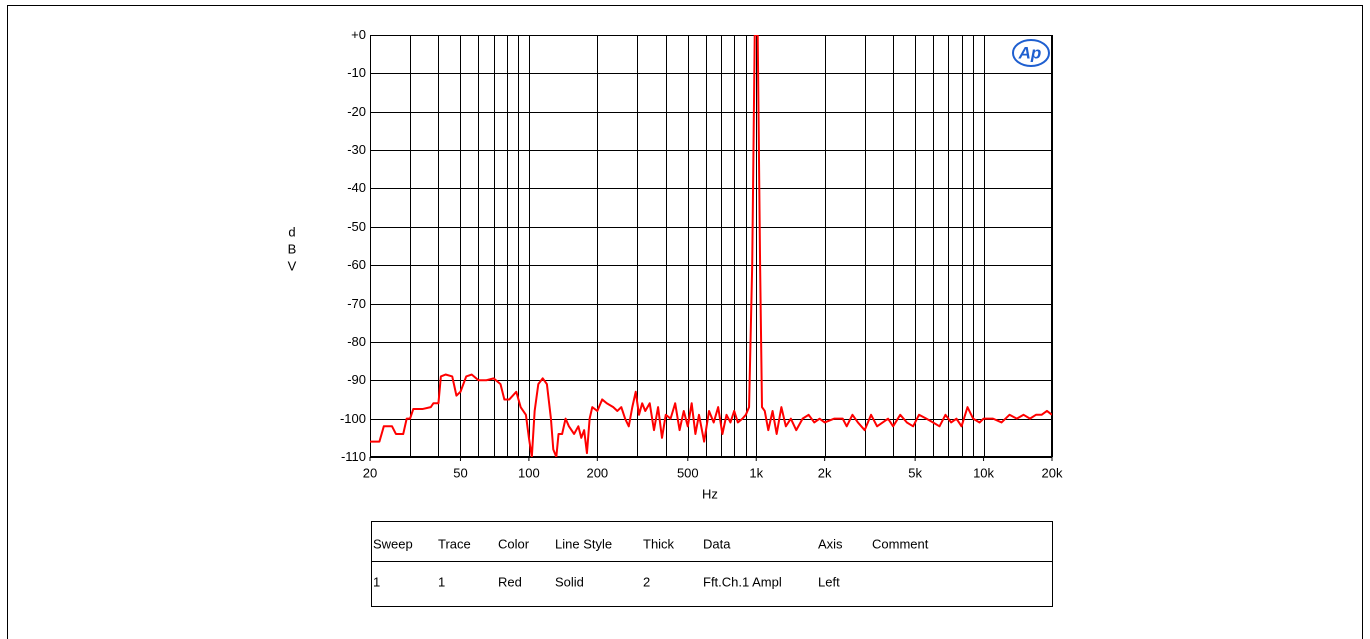 The width and height of the screenshot is (1370, 639). Describe the element at coordinates (915, 472) in the screenshot. I see `x-tick-label: 5k` at that location.